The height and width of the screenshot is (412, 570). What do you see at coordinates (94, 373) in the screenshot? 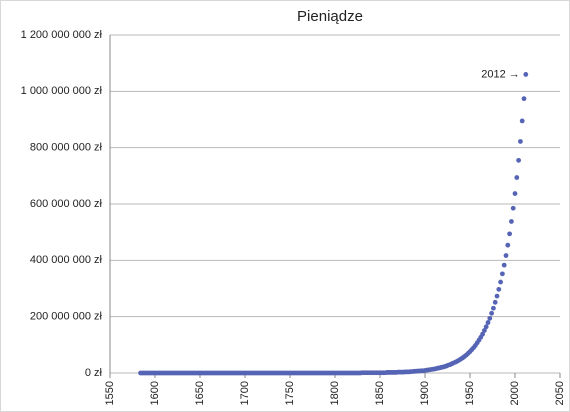
I see `y-tick-label: 0 zł` at bounding box center [94, 373].